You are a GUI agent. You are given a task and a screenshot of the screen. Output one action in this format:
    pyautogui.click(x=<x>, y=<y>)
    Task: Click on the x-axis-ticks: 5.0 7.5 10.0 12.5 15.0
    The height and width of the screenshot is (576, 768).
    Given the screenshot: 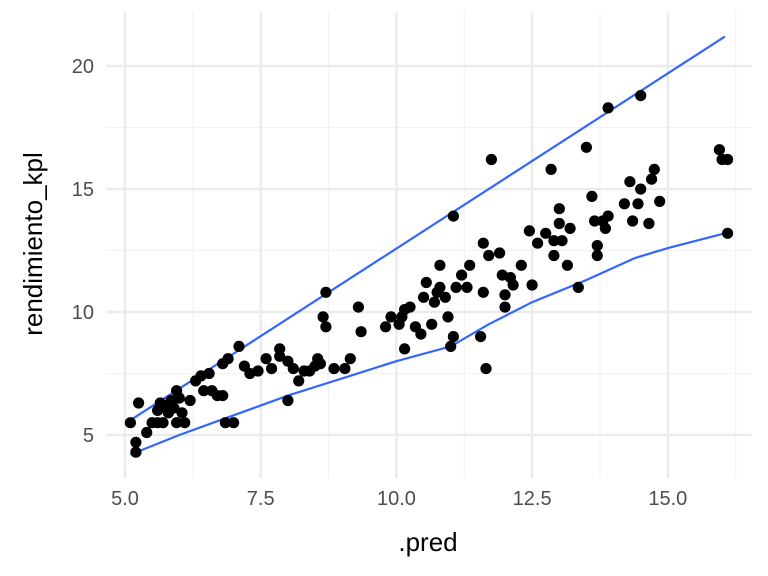 What is the action you would take?
    pyautogui.click(x=399, y=499)
    